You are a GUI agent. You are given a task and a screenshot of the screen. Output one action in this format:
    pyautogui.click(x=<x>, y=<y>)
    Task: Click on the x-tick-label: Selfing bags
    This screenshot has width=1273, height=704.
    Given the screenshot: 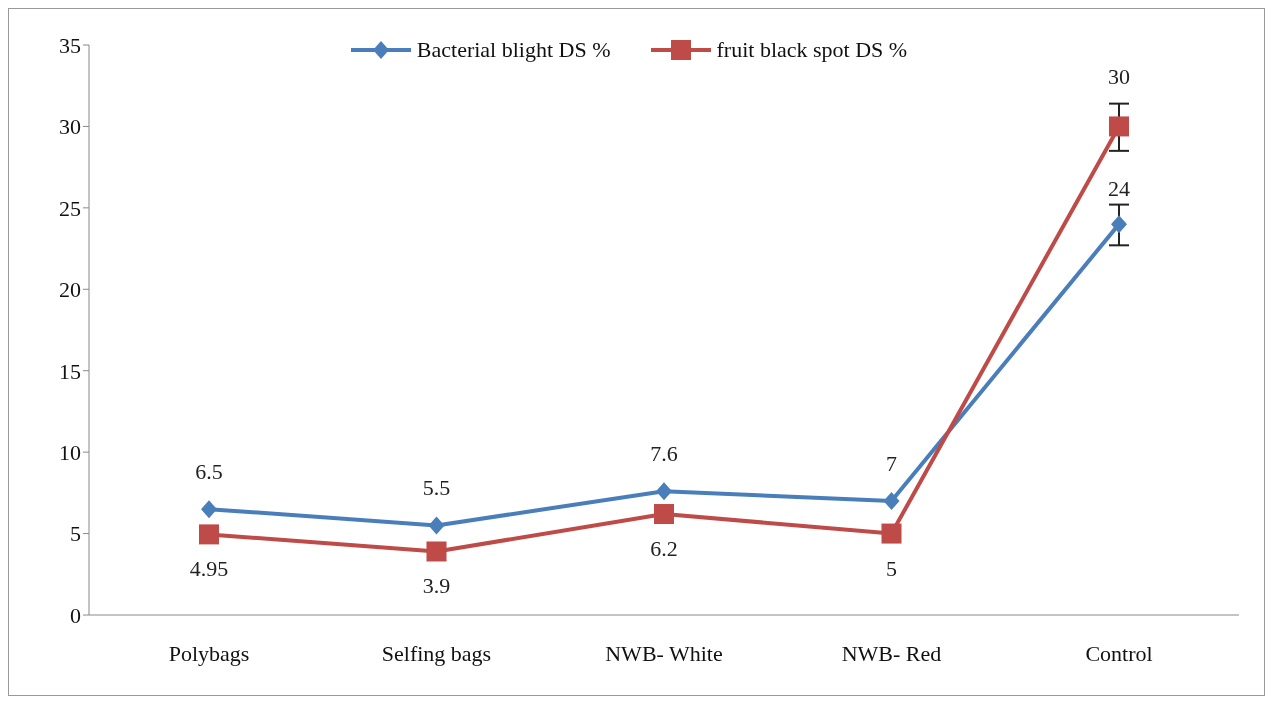 What is the action you would take?
    pyautogui.click(x=436, y=653)
    